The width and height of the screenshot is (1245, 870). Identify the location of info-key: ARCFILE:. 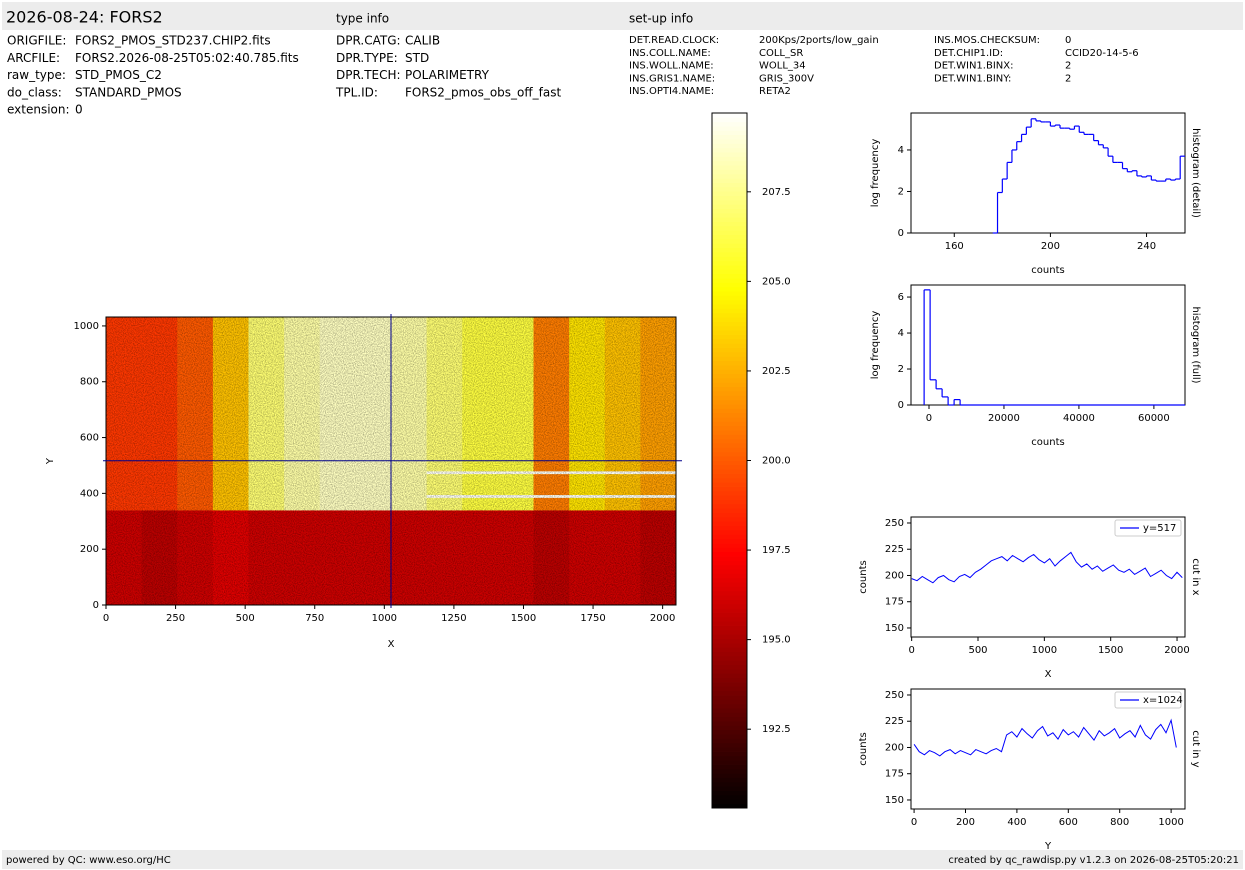
(33, 58).